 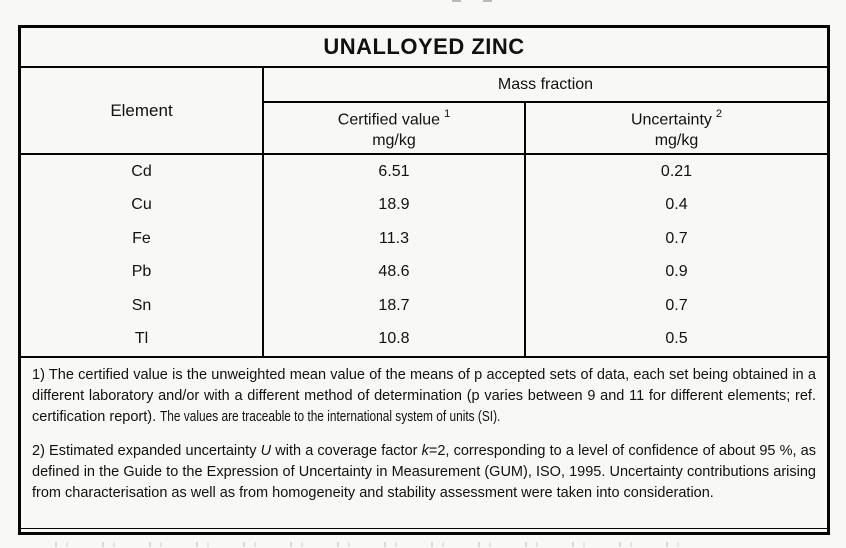 I want to click on table-row: Tl 10.8 0.5, so click(x=424, y=339).